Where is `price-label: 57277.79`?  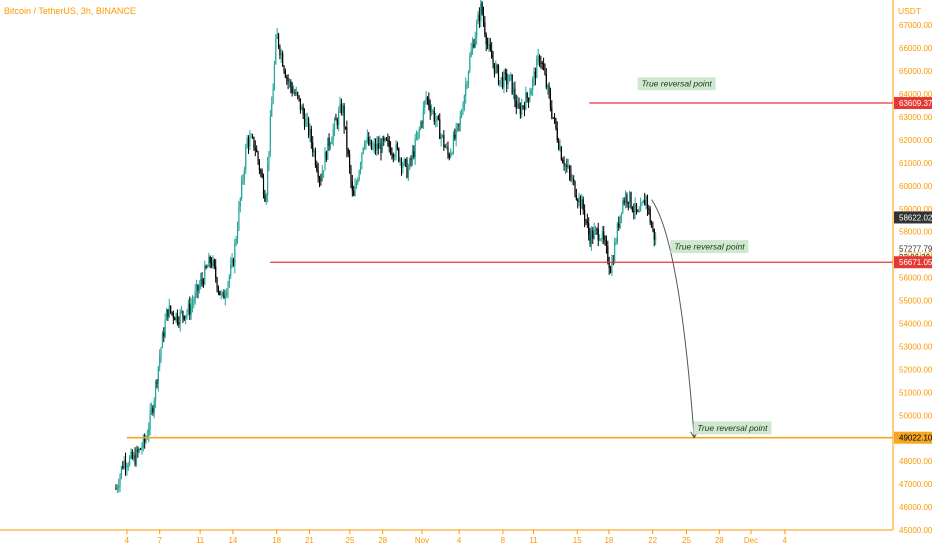
price-label: 57277.79 is located at coordinates (915, 248).